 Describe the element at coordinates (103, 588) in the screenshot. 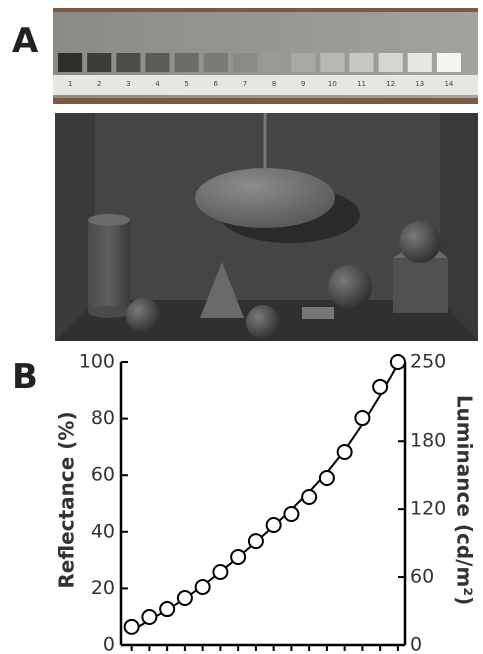

I see `y-tick-label: 20` at that location.